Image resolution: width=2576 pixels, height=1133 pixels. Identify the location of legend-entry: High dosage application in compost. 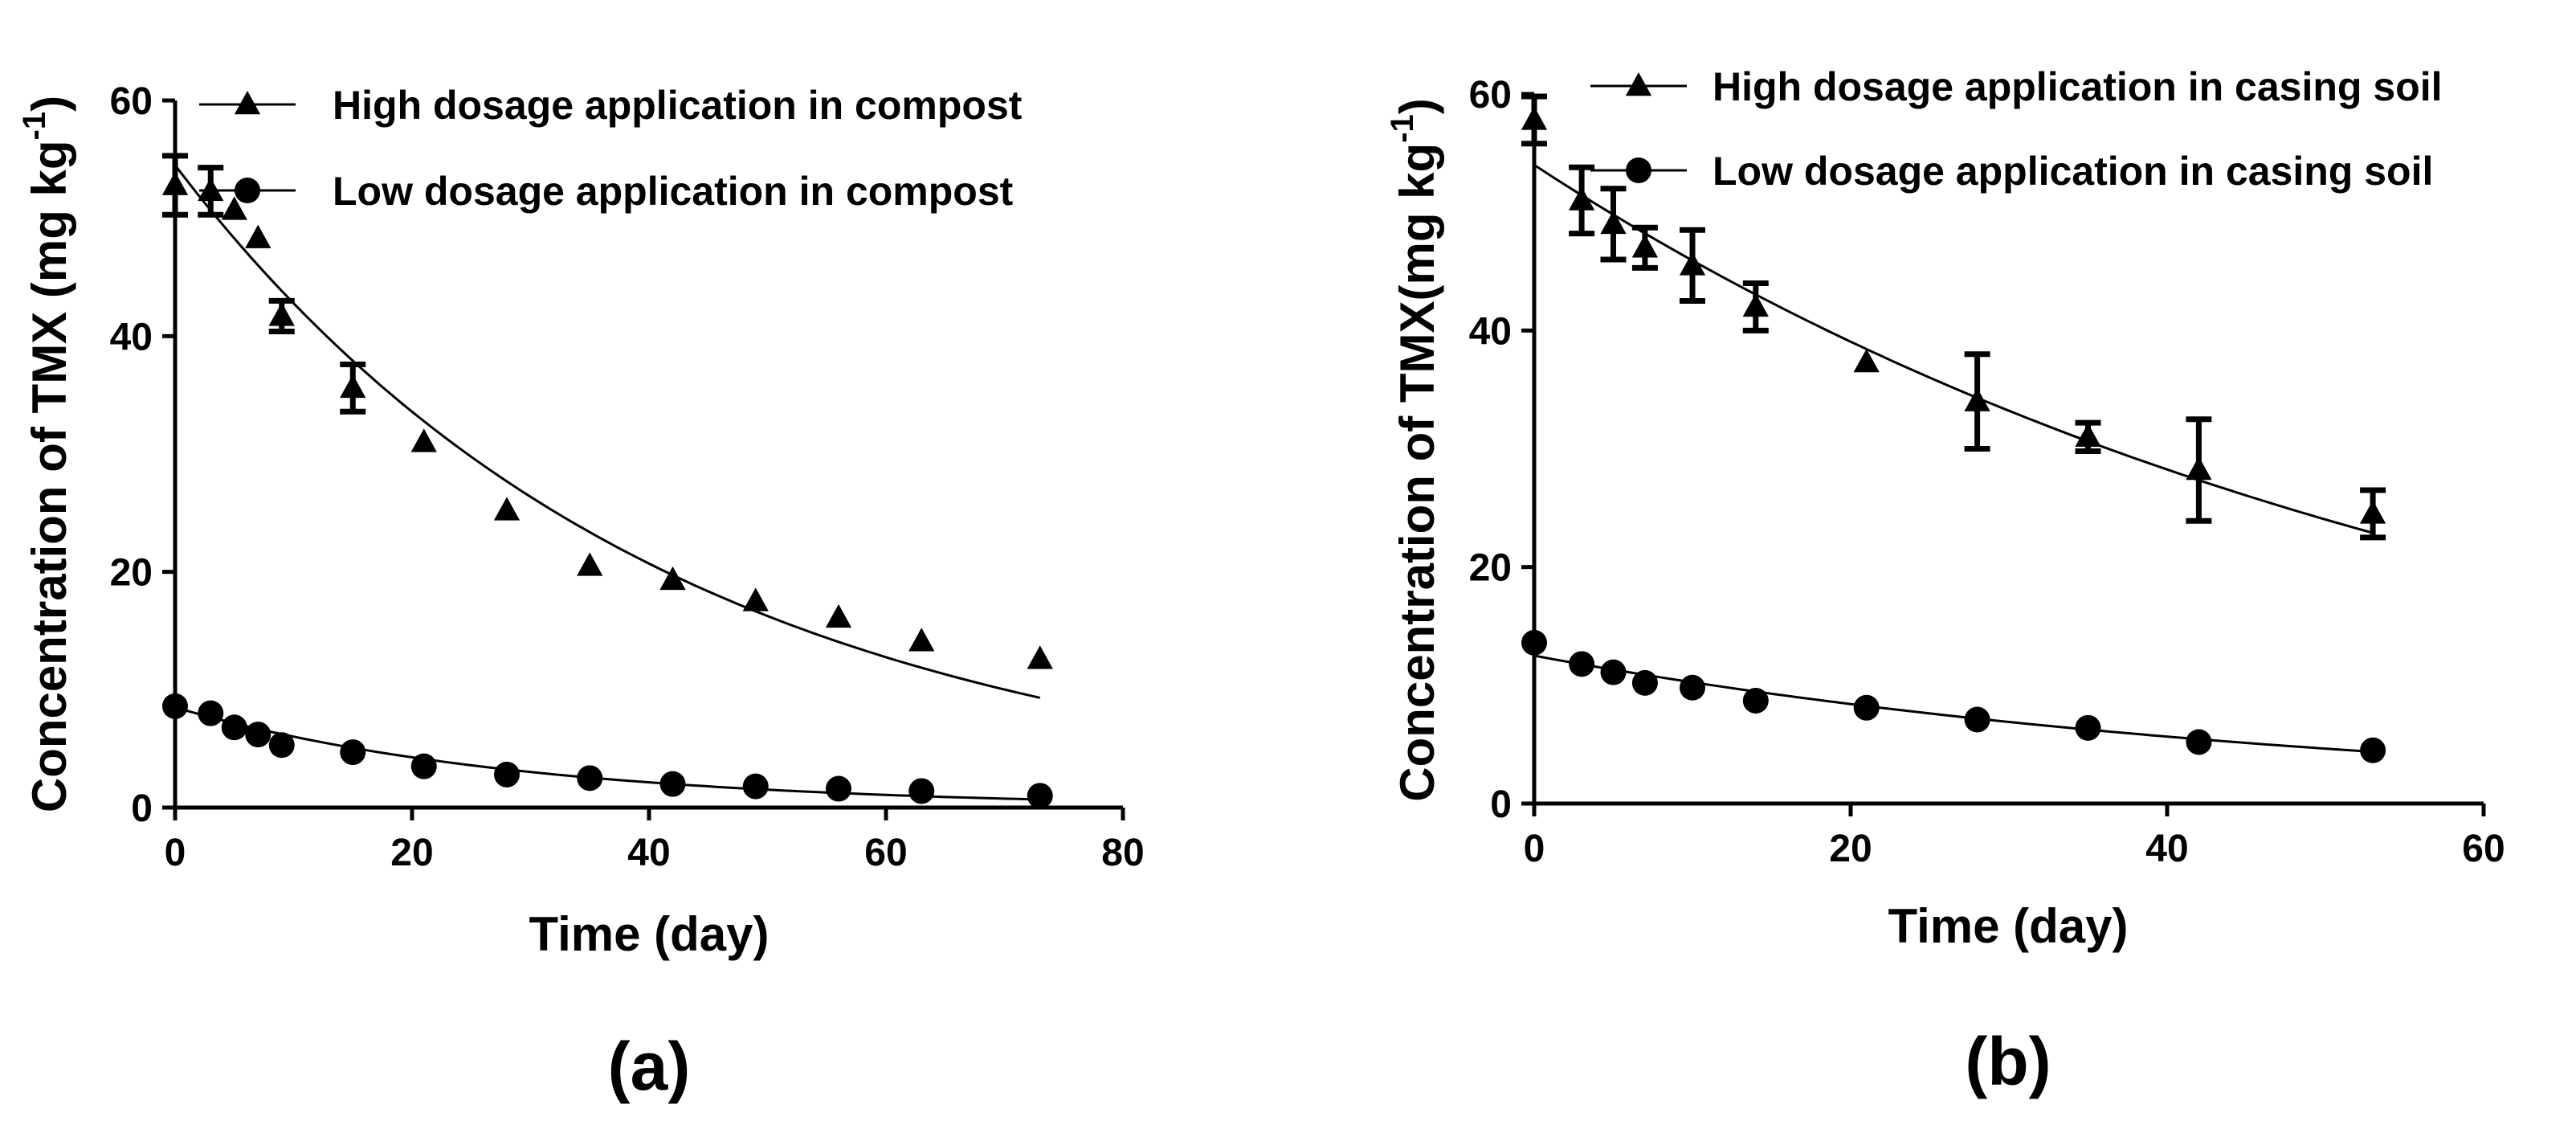
(611, 105).